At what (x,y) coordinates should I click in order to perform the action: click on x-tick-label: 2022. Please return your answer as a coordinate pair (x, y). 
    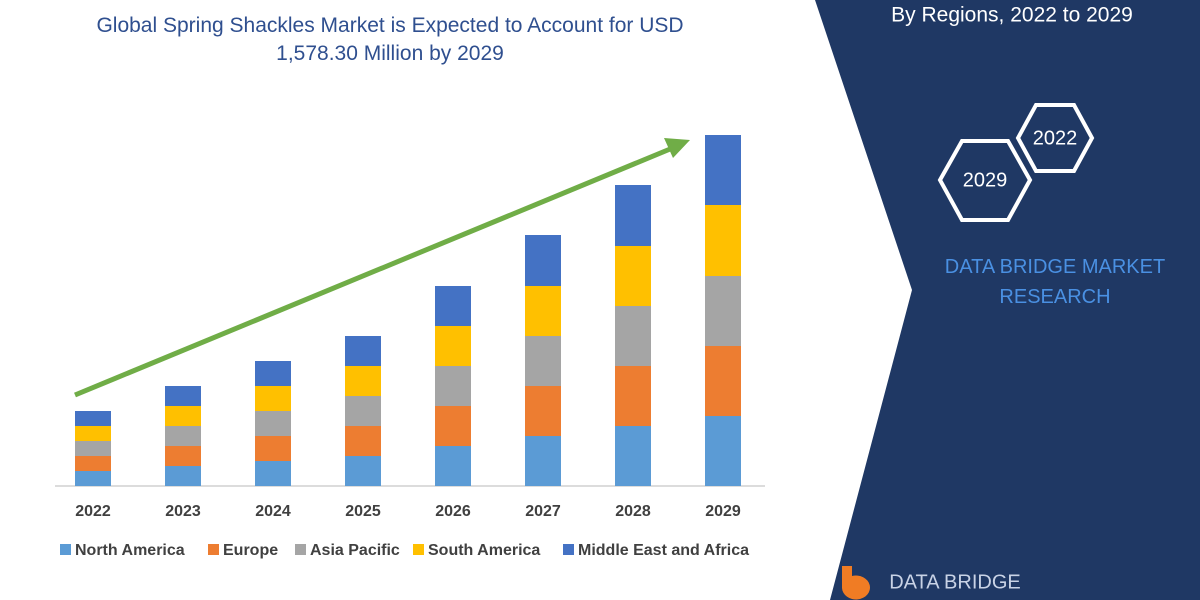
    Looking at the image, I should click on (93, 511).